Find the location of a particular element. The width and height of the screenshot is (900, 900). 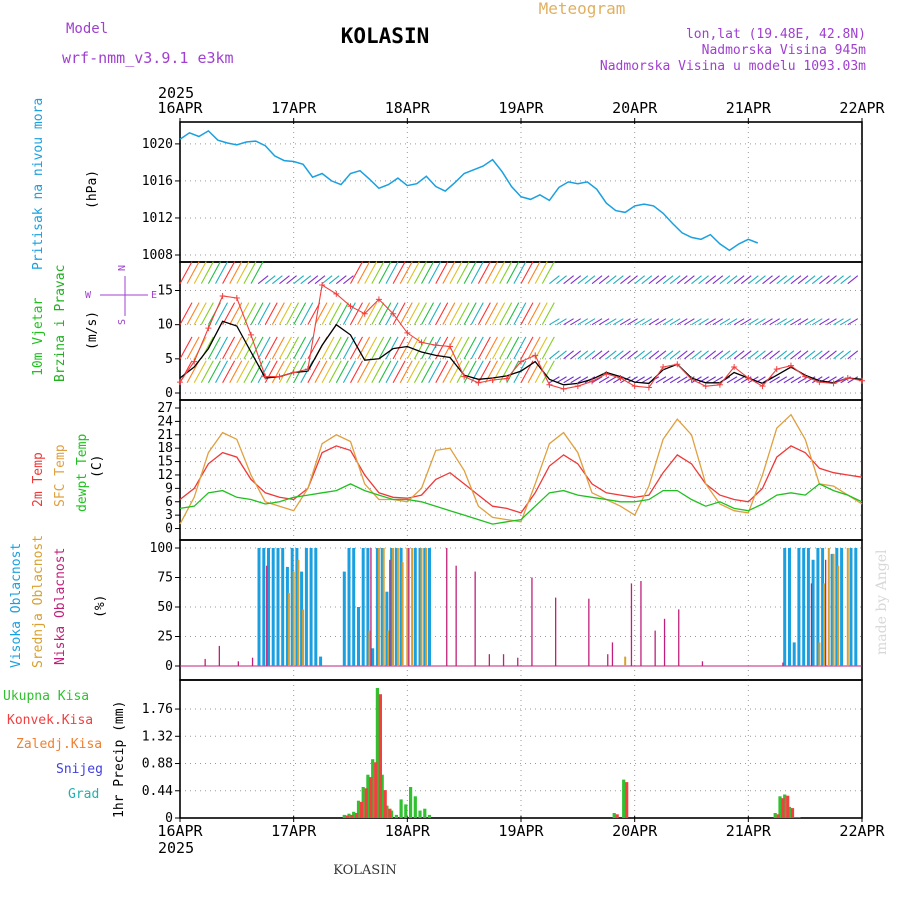

wind-label-1: 10m Vjetar is located at coordinates (38, 337).